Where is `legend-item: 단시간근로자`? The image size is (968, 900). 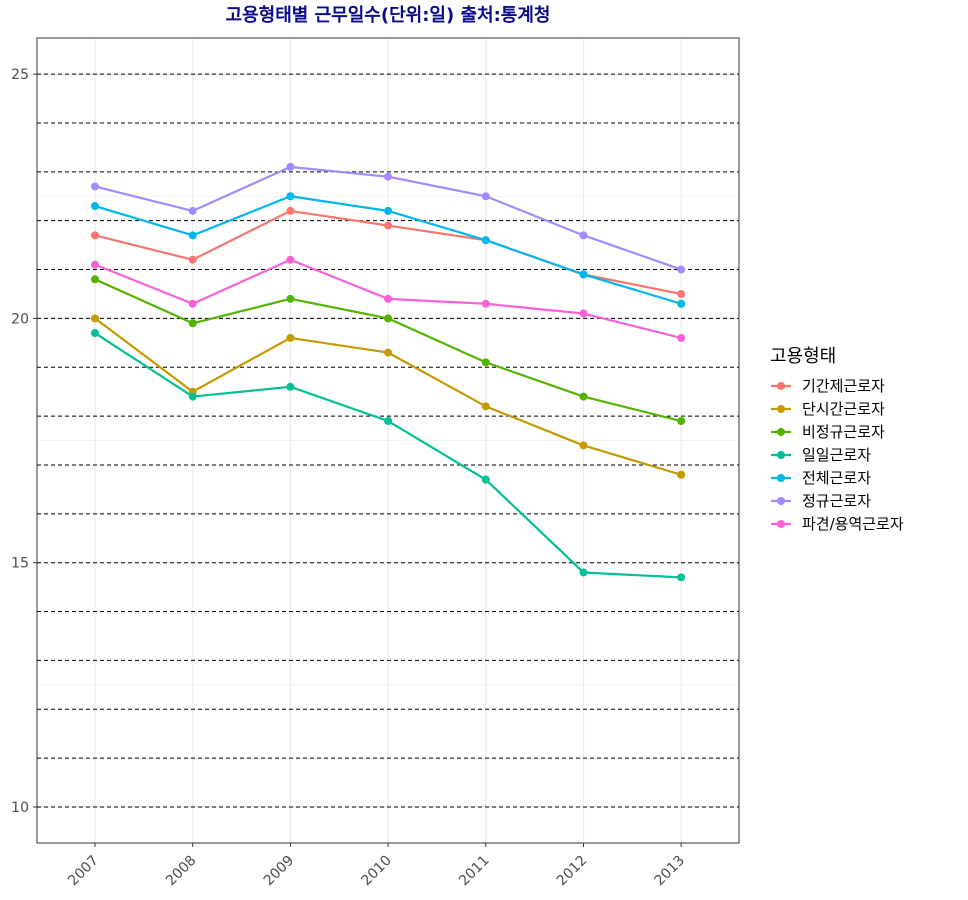 legend-item: 단시간근로자 is located at coordinates (828, 409).